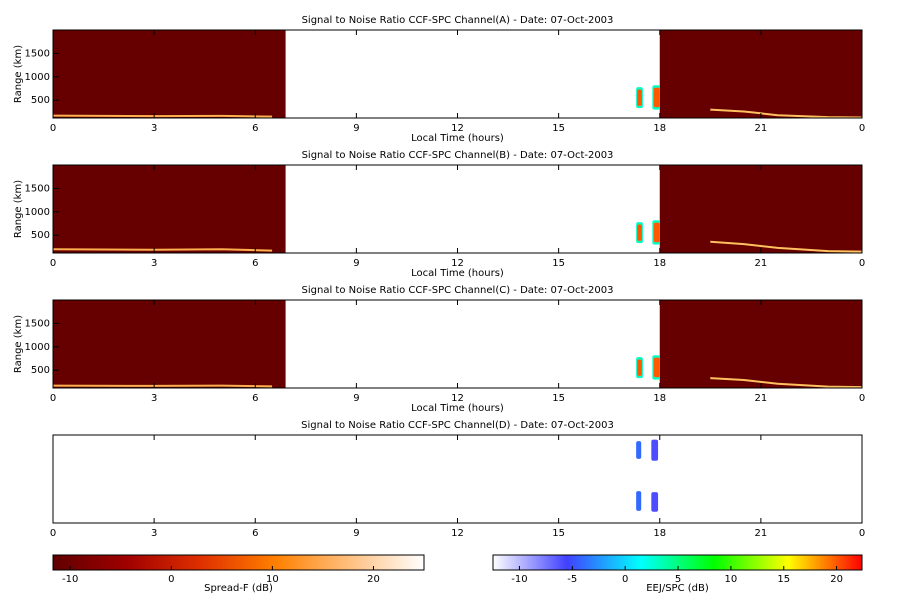  Describe the element at coordinates (678, 579) in the screenshot. I see `colorbar-tick-label: 5` at that location.